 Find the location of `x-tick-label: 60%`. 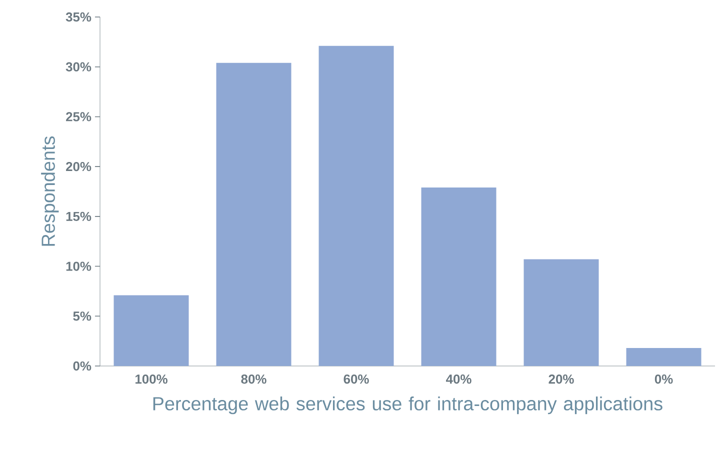

x-tick-label: 60% is located at coordinates (356, 379).